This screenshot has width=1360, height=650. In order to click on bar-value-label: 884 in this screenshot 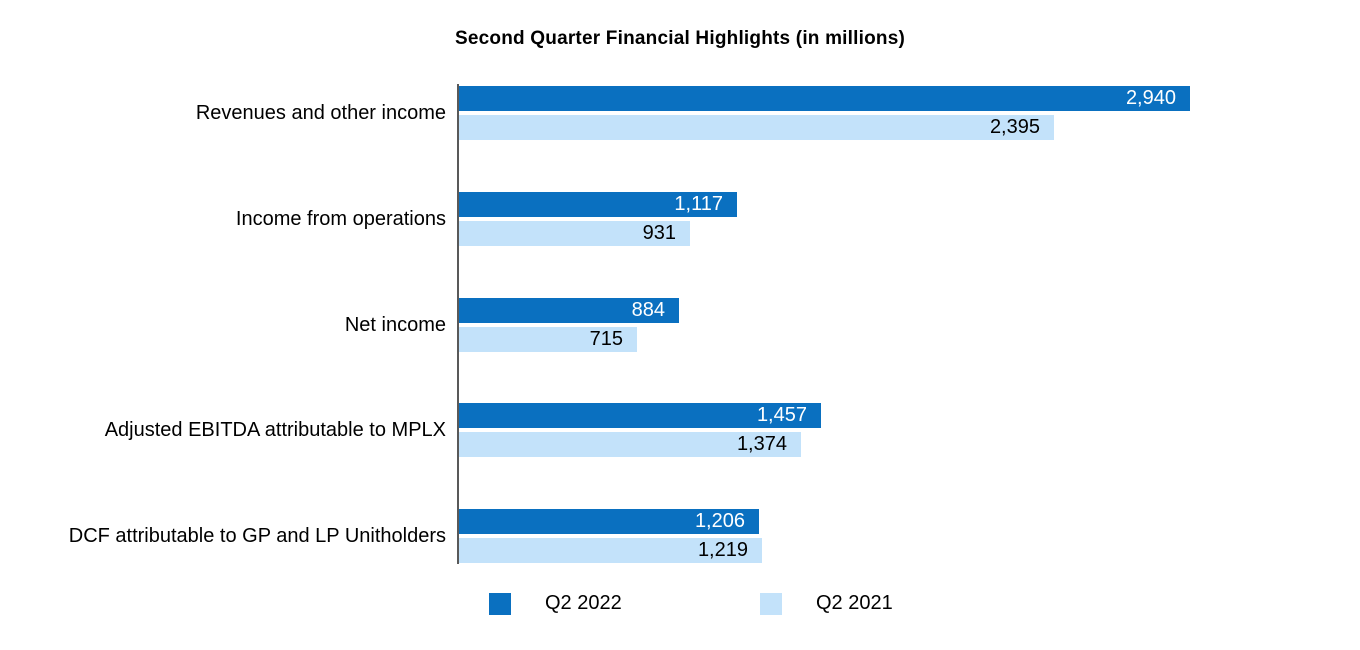, I will do `click(648, 310)`.